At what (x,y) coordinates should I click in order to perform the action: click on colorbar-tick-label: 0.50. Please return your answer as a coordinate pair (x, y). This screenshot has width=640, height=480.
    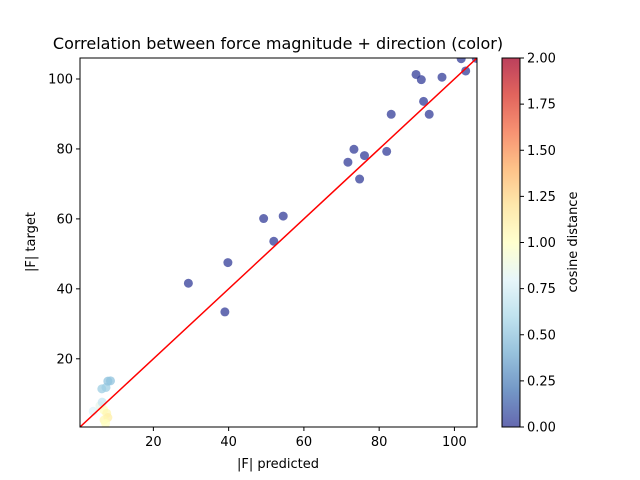
    Looking at the image, I should click on (541, 335).